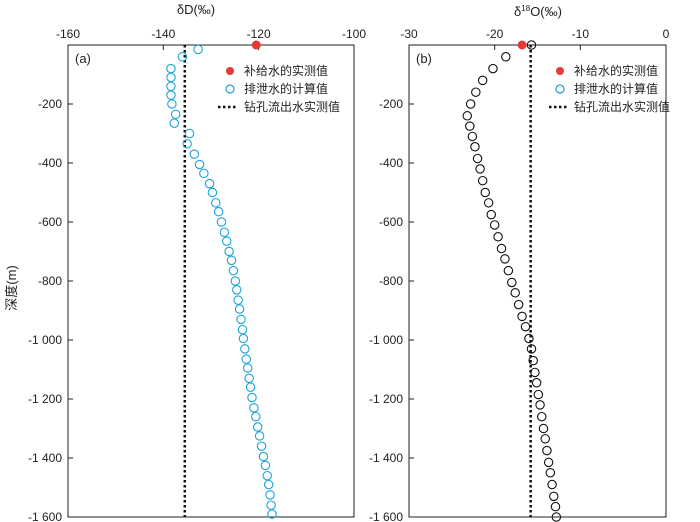  What do you see at coordinates (221, 279) in the screenshot?
I see `marks-a` at bounding box center [221, 279].